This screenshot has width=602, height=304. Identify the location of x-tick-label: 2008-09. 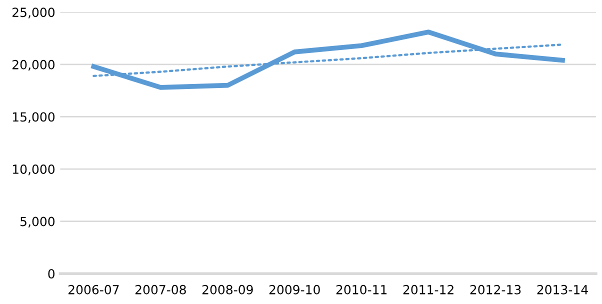
(227, 289).